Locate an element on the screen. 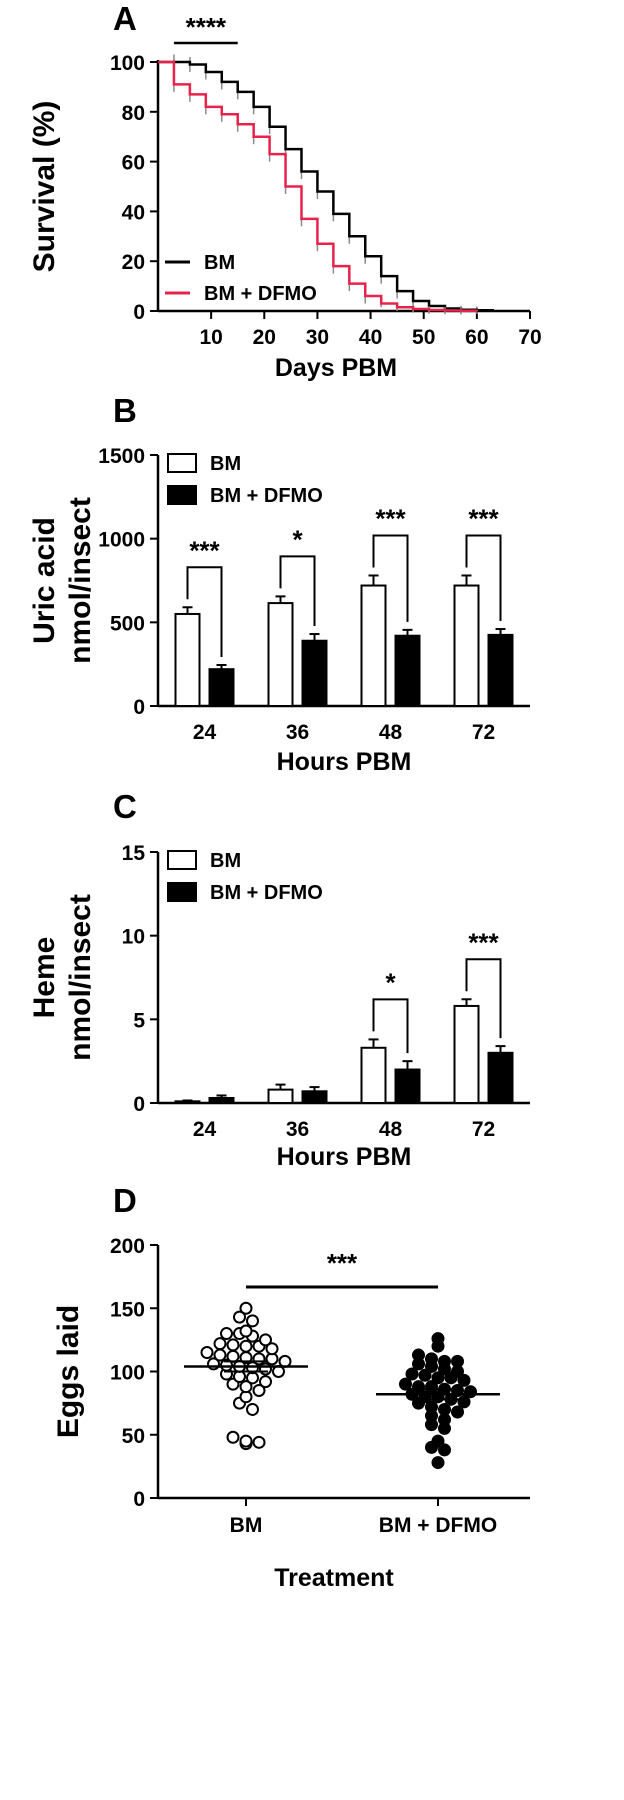 This screenshot has height=1800, width=624. legend-label-a: BM + DFMO is located at coordinates (260, 294).